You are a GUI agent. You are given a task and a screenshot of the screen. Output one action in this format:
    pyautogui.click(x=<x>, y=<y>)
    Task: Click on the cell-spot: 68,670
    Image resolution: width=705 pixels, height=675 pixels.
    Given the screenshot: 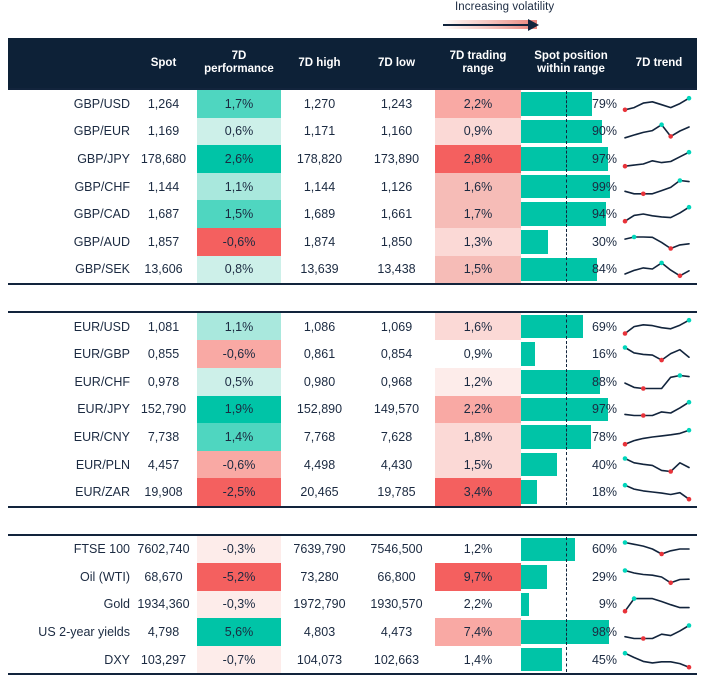 What is the action you would take?
    pyautogui.click(x=163, y=576)
    